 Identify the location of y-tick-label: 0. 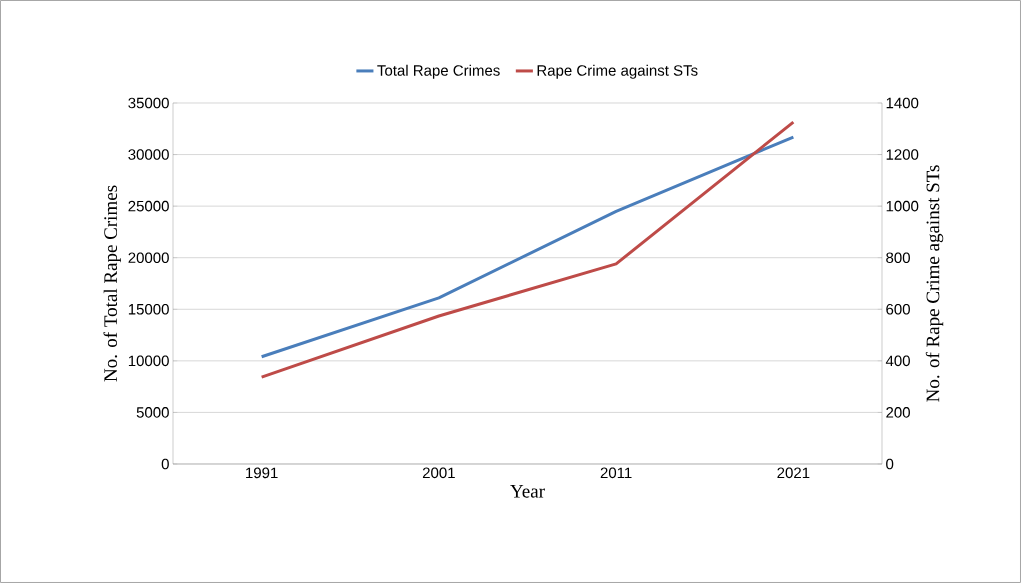
(165, 464).